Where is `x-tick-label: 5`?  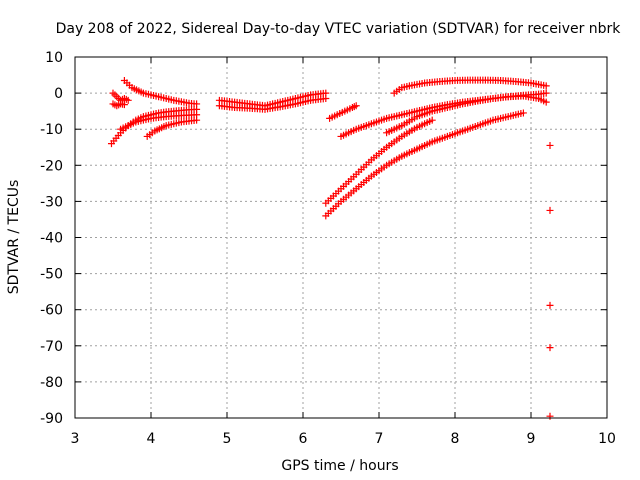
x-tick-label: 5 is located at coordinates (227, 439).